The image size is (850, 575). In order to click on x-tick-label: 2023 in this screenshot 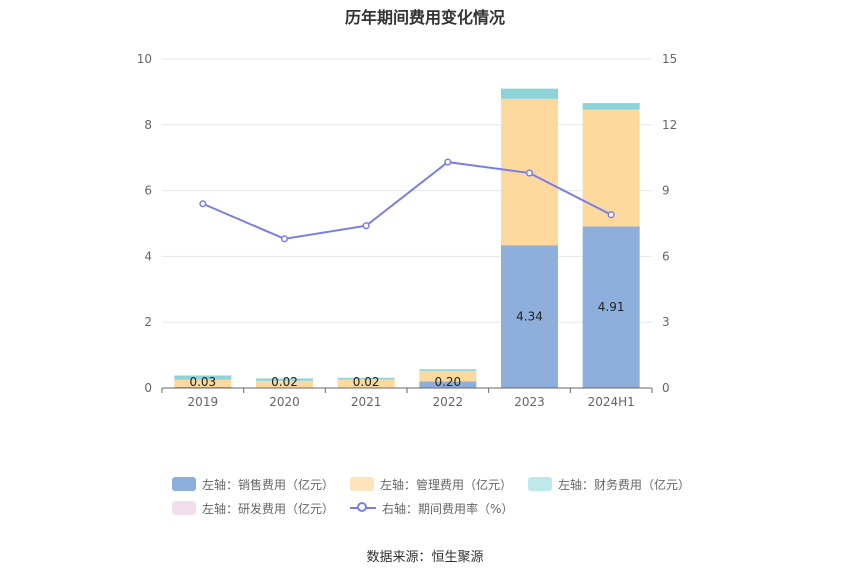, I will do `click(529, 402)`.